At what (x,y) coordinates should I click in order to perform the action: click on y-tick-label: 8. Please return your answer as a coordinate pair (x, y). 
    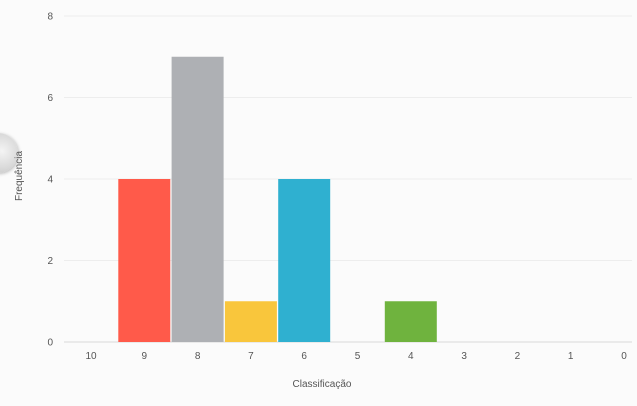
    Looking at the image, I should click on (50, 17).